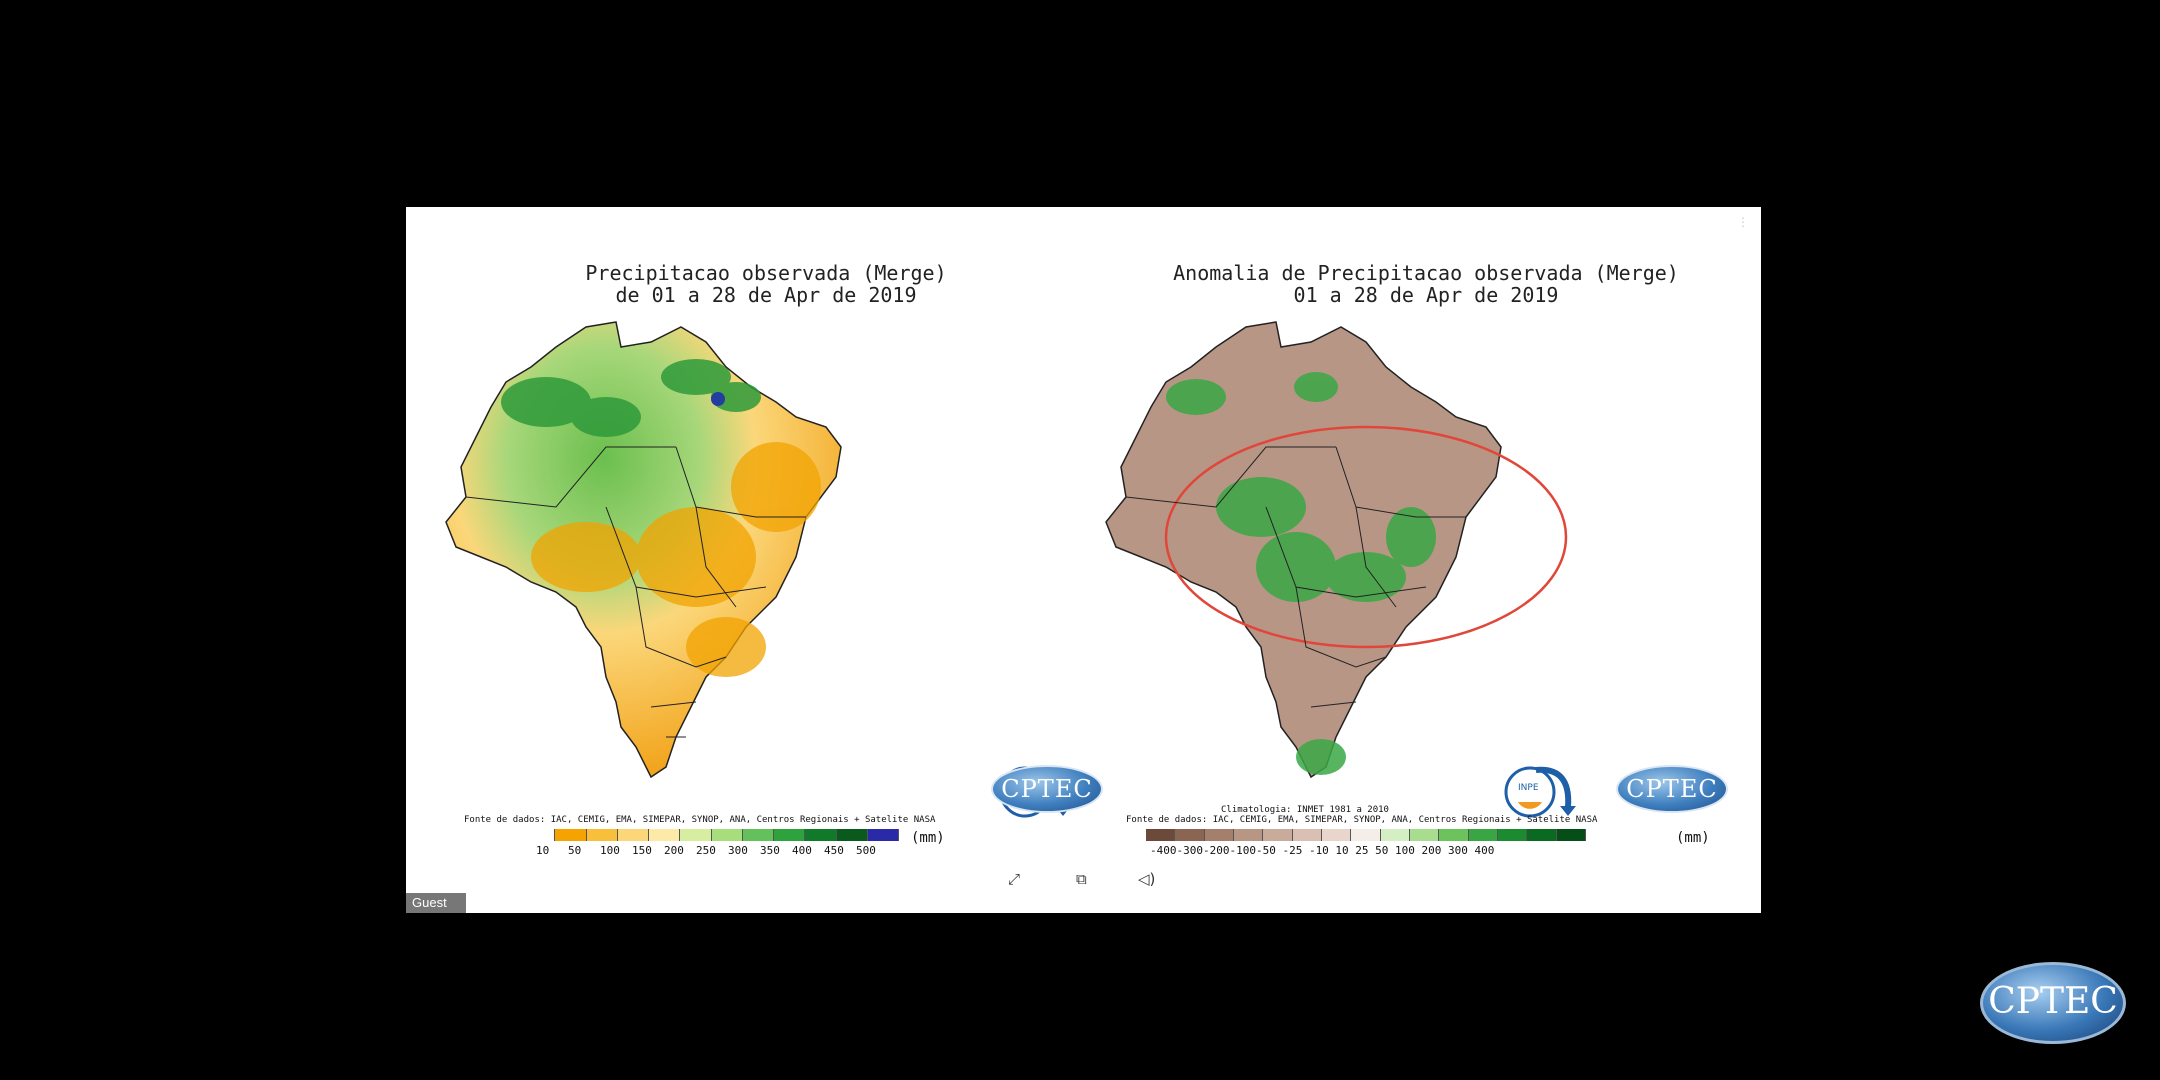 Image resolution: width=2160 pixels, height=1080 pixels. I want to click on colorbar-tick-label: 50, so click(575, 850).